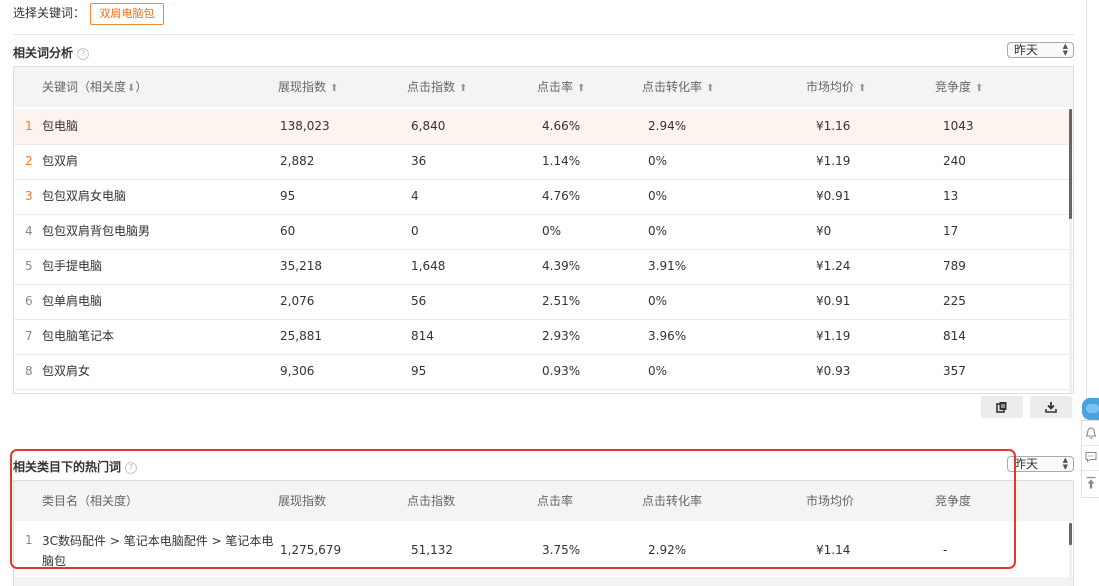 Image resolution: width=1099 pixels, height=586 pixels. I want to click on table-row: 7 包电脑笔记本 25,881 814 2.93% 3.96% ¥1.19 814, so click(543, 337).